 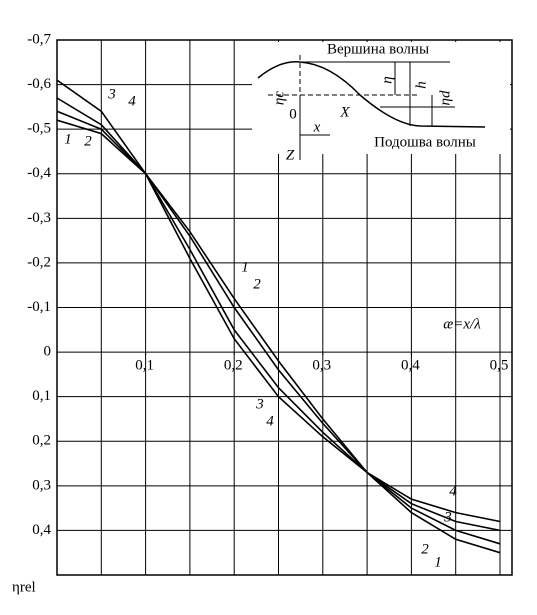 I want to click on inset-Z: Z, so click(x=290, y=155).